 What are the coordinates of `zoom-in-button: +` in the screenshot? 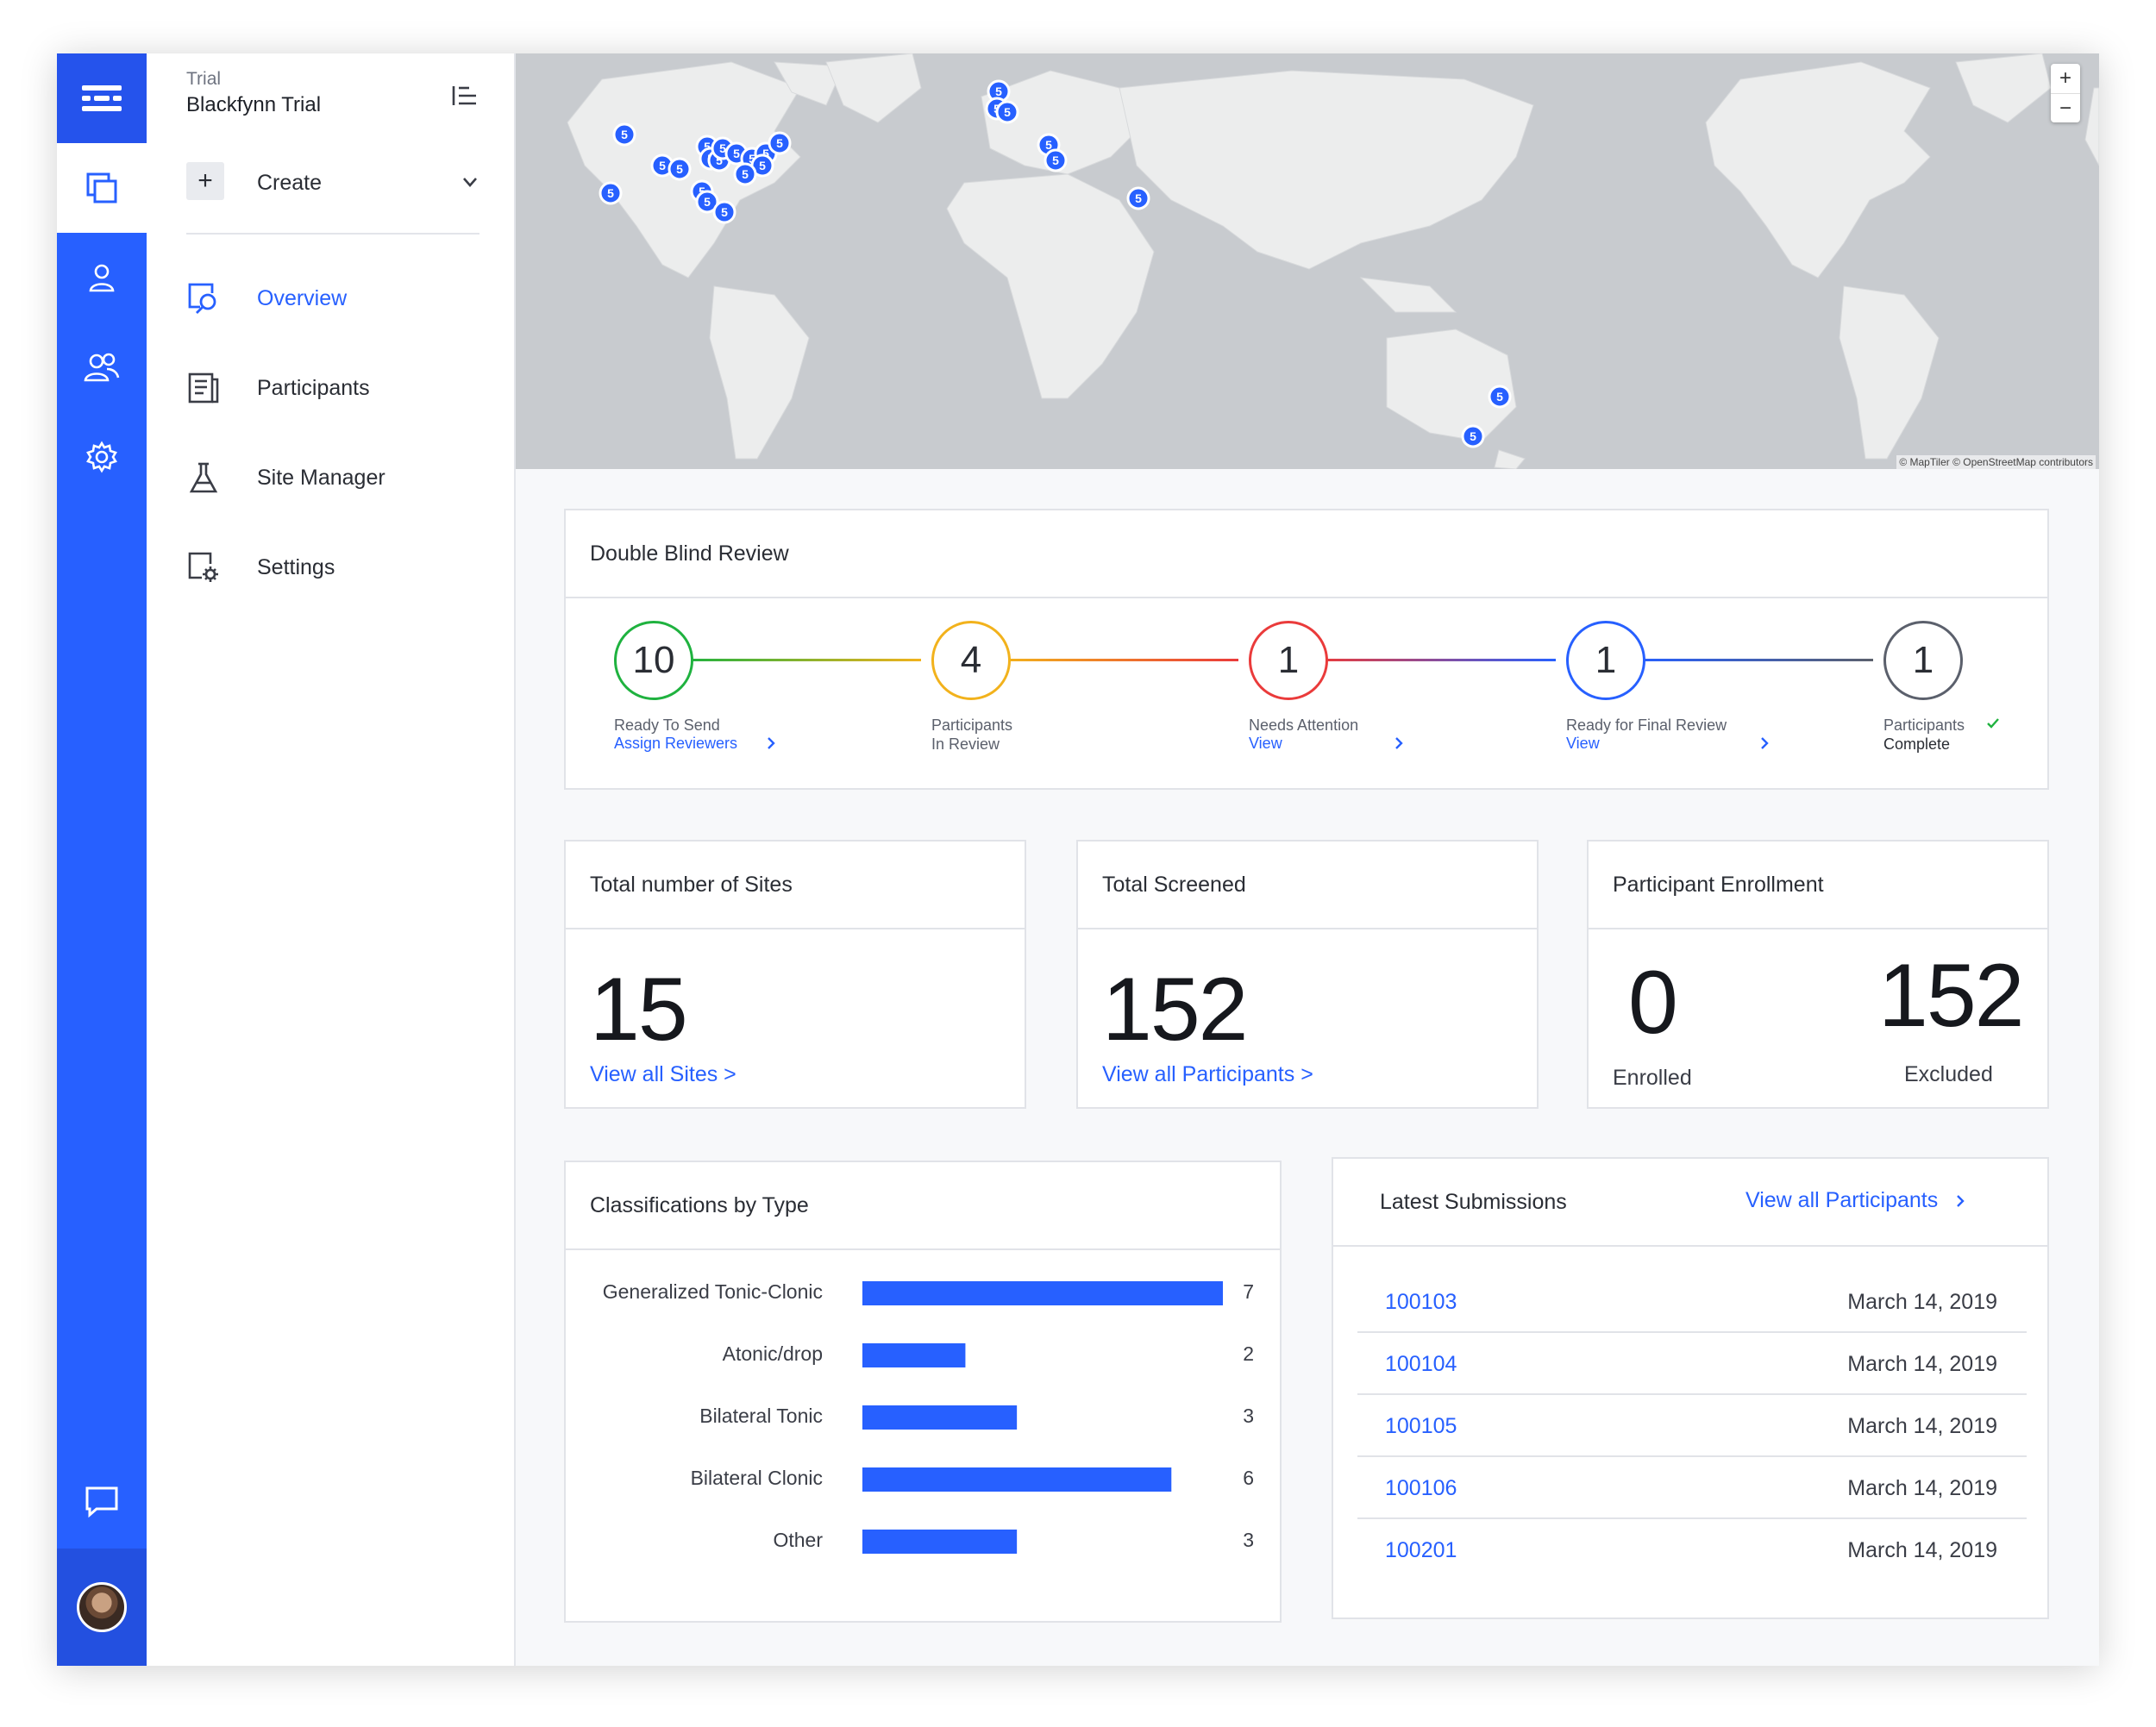 It's located at (2065, 78).